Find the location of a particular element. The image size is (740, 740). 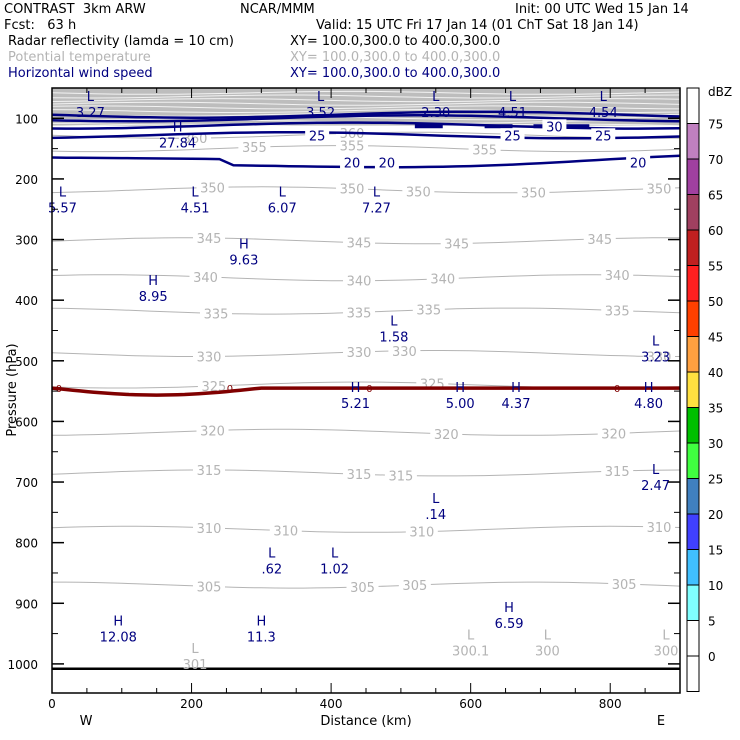

extremum-value: 5.57 is located at coordinates (62, 208).